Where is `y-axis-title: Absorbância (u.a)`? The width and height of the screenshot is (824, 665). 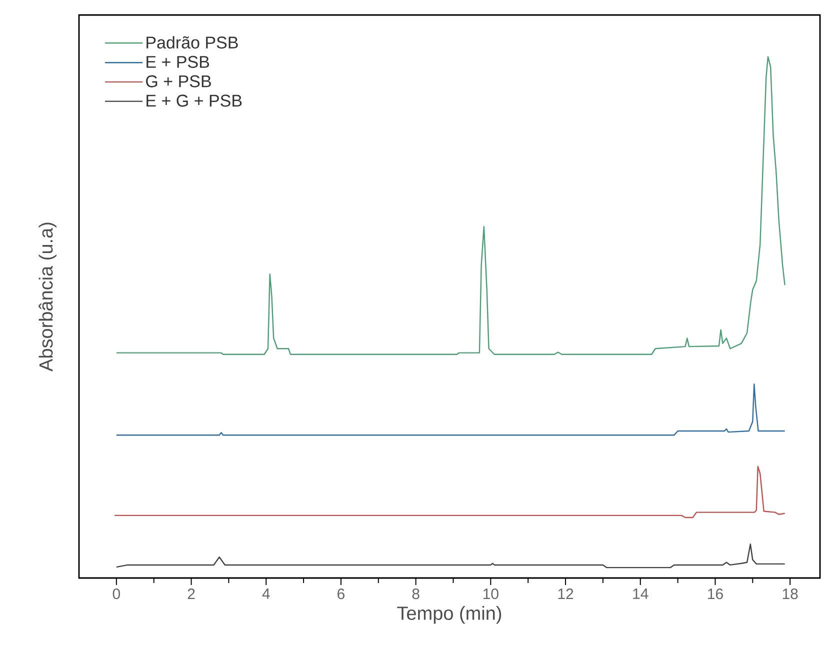
y-axis-title: Absorbância (u.a) is located at coordinates (47, 297).